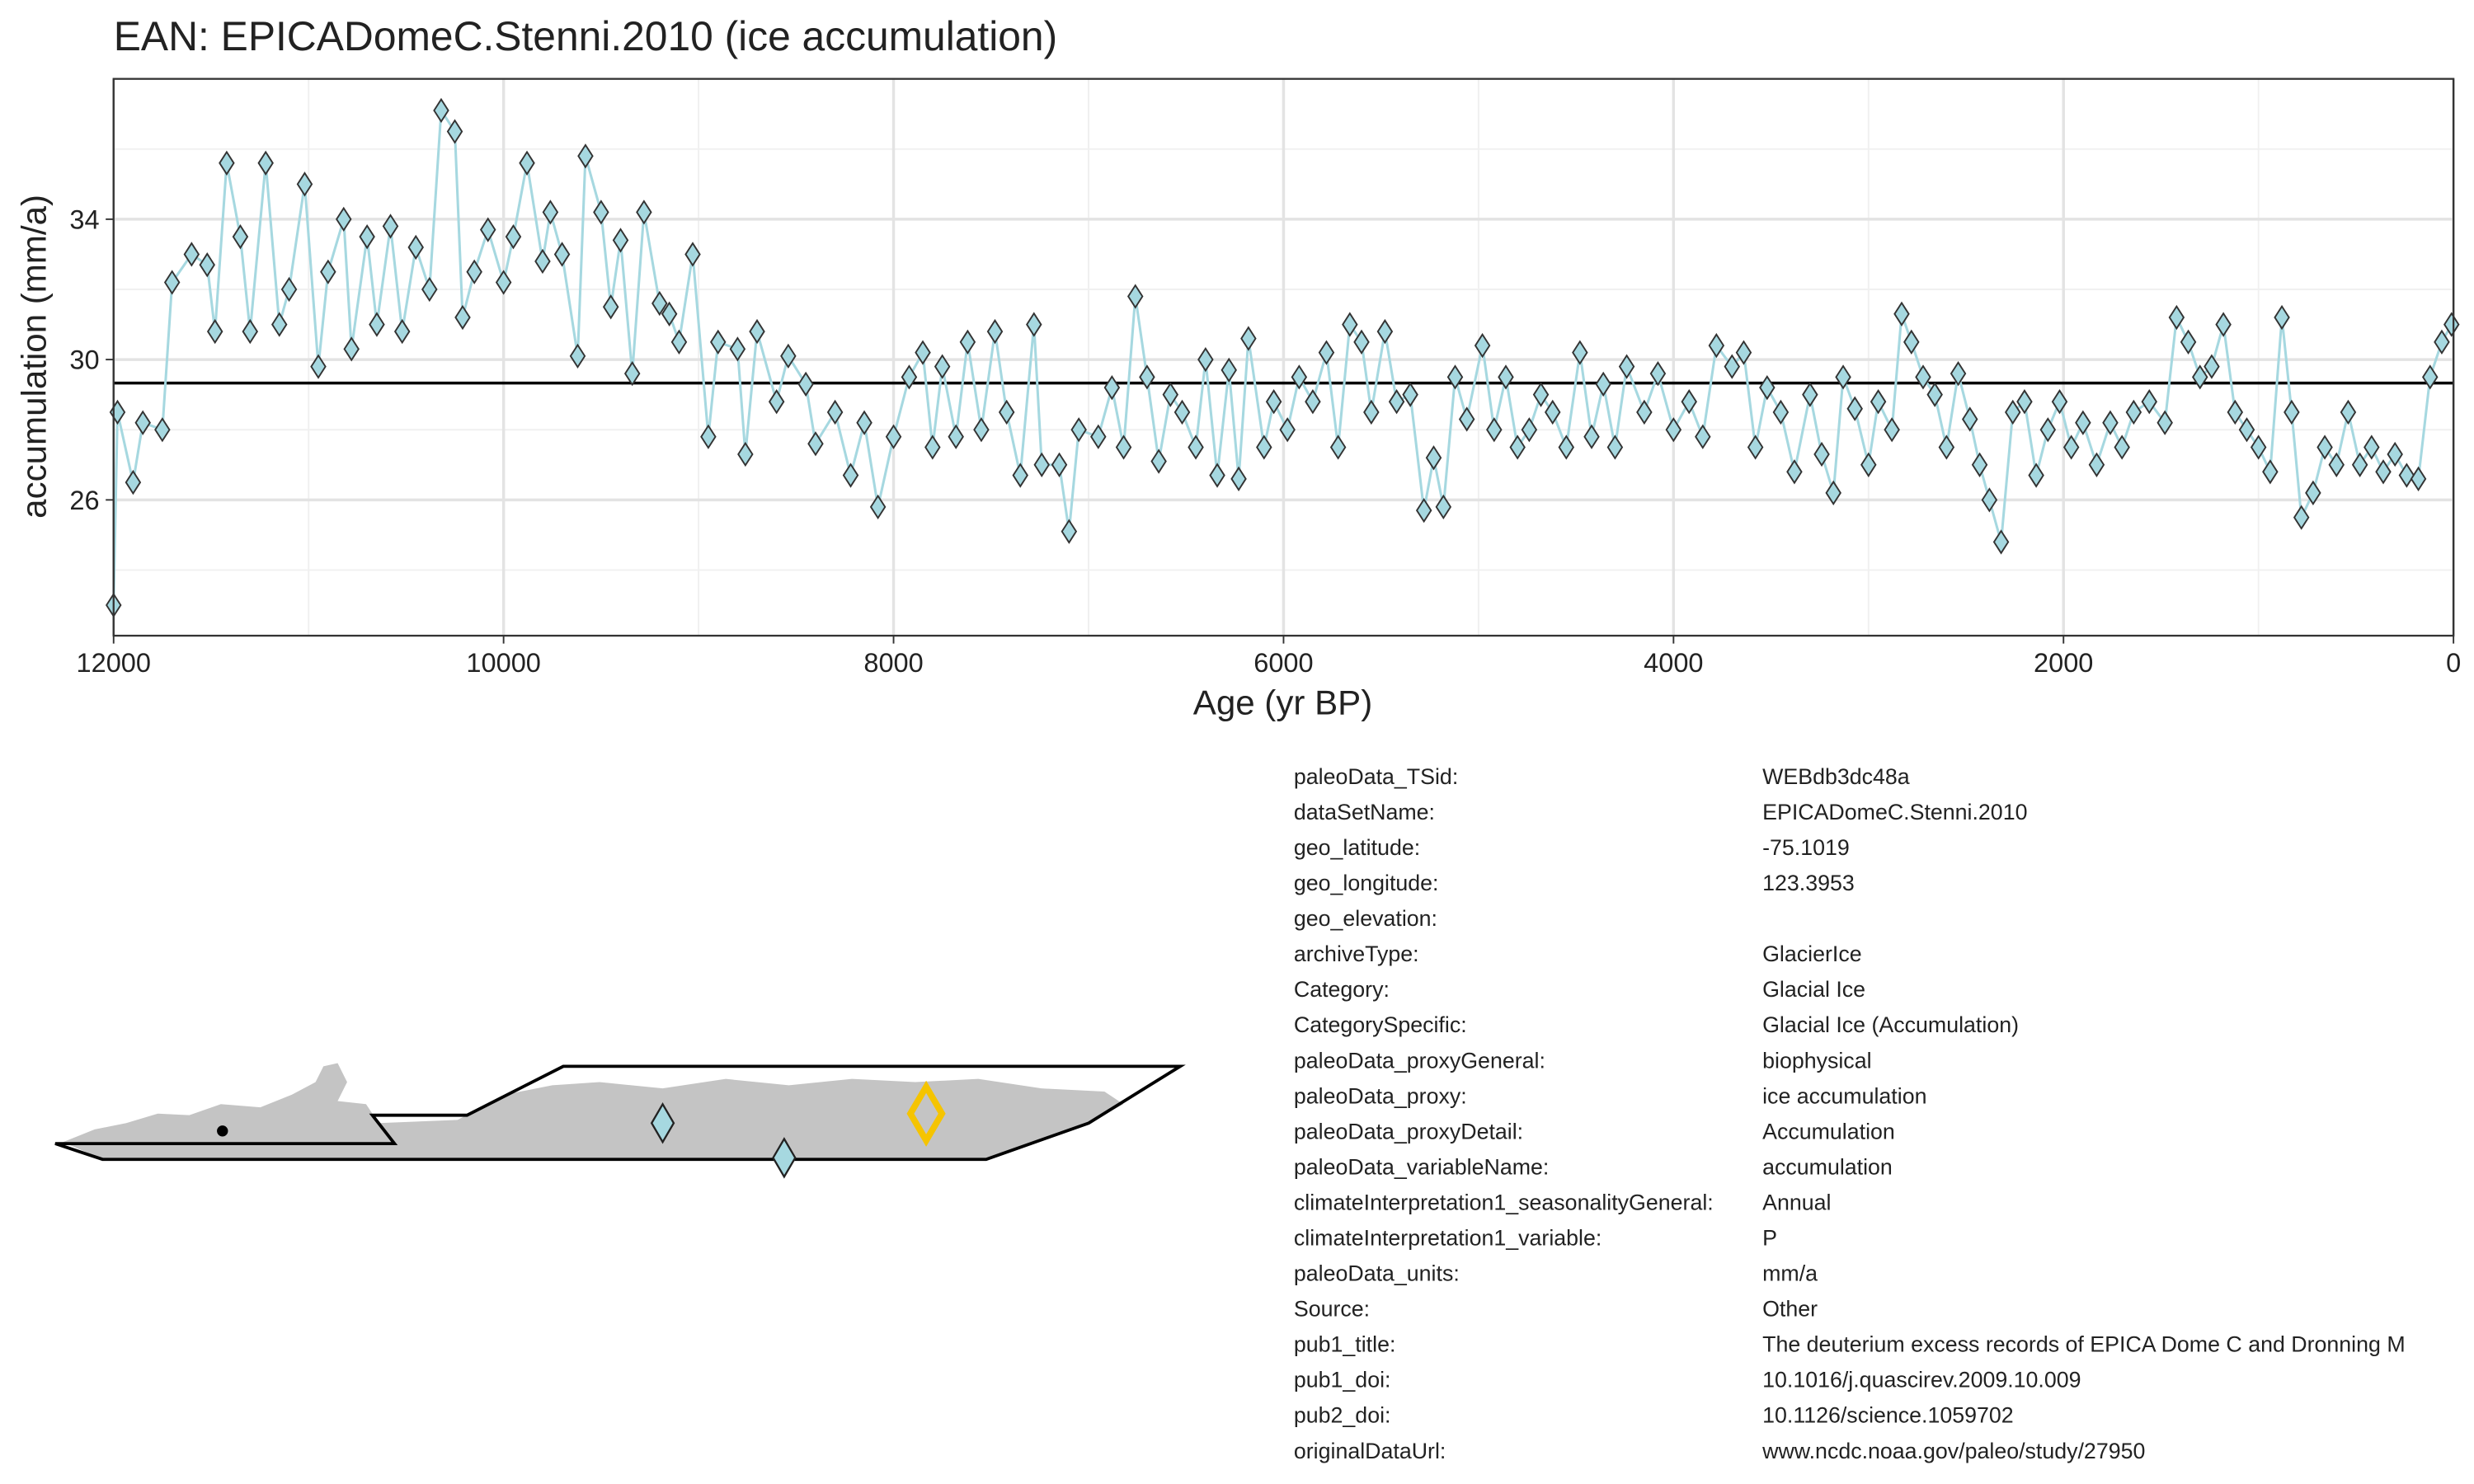  Describe the element at coordinates (1376, 776) in the screenshot. I see `metadata-key: paleoData_TSid:` at that location.